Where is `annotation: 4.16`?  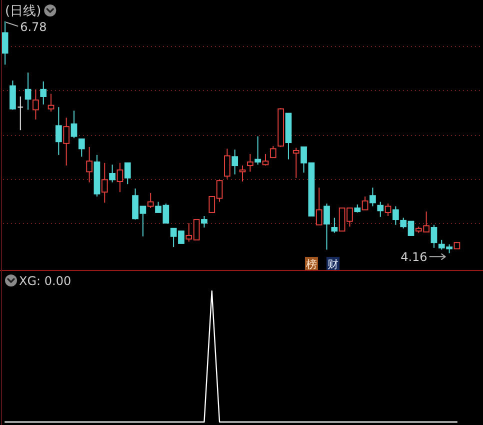
annotation: 4.16 is located at coordinates (414, 257).